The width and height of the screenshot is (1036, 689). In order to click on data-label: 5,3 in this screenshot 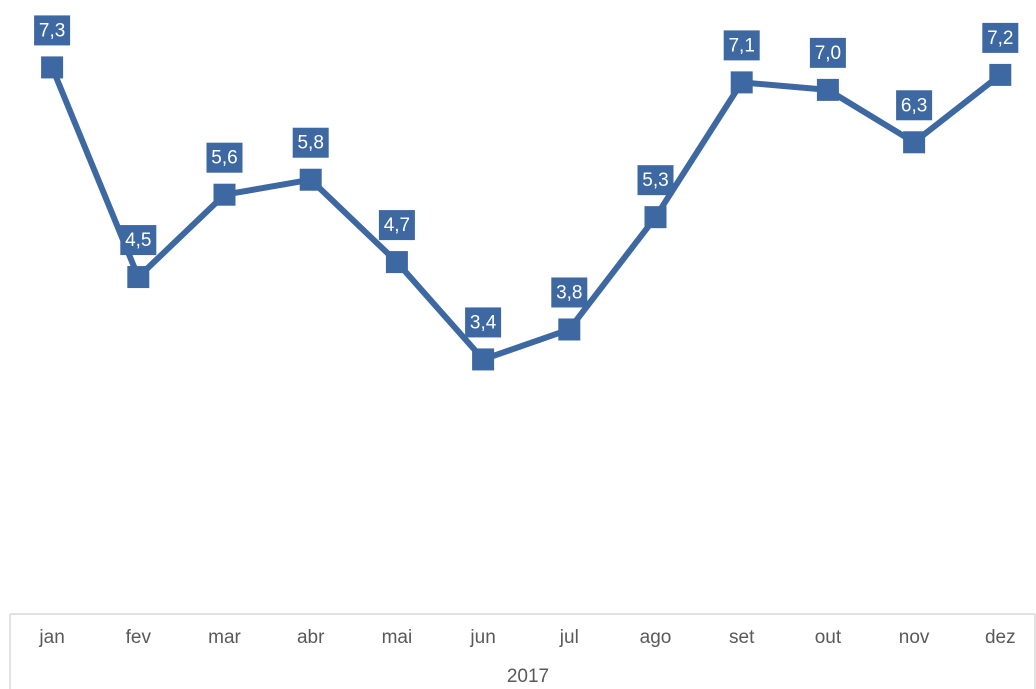, I will do `click(655, 180)`.